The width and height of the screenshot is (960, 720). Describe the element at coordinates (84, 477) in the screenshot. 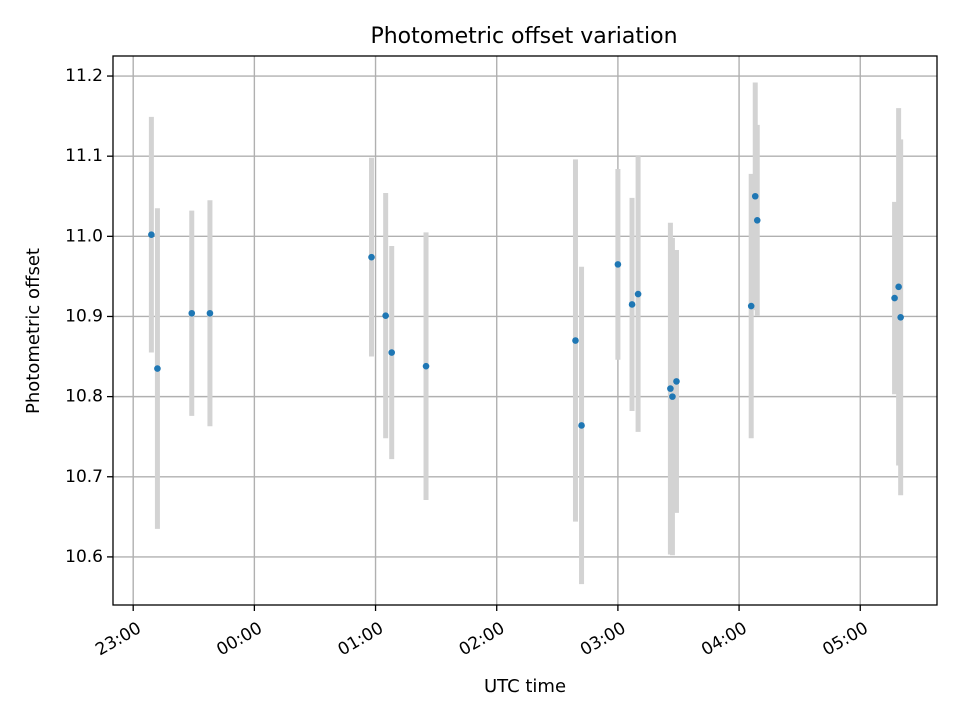

I see `y-tick-label: 10.7` at that location.